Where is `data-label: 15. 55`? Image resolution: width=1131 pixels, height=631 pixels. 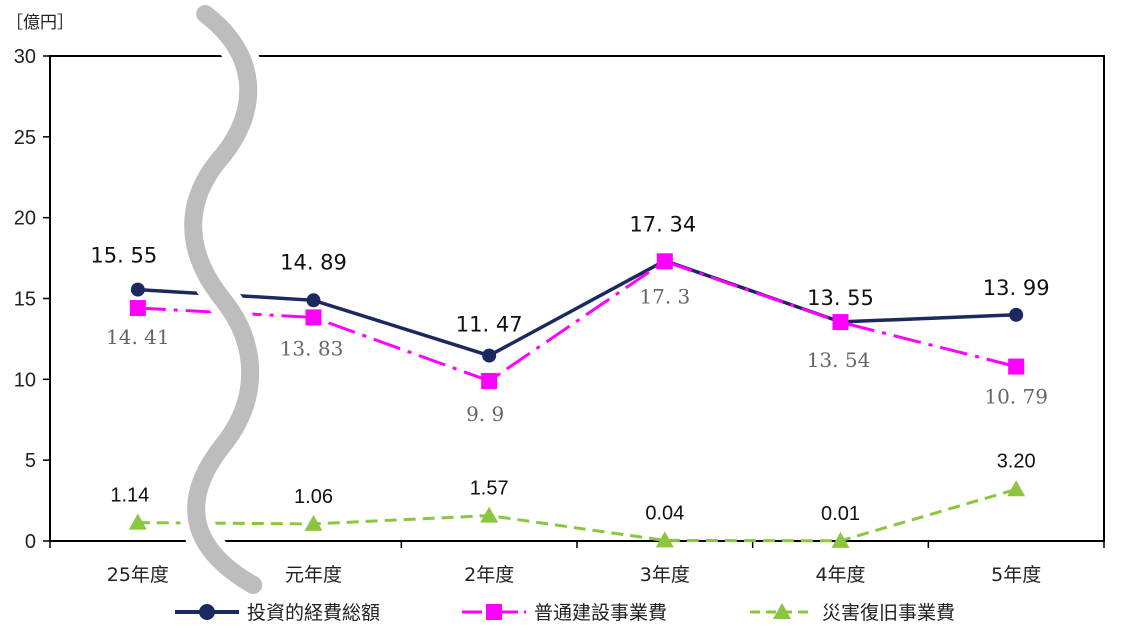
data-label: 15. 55 is located at coordinates (123, 256).